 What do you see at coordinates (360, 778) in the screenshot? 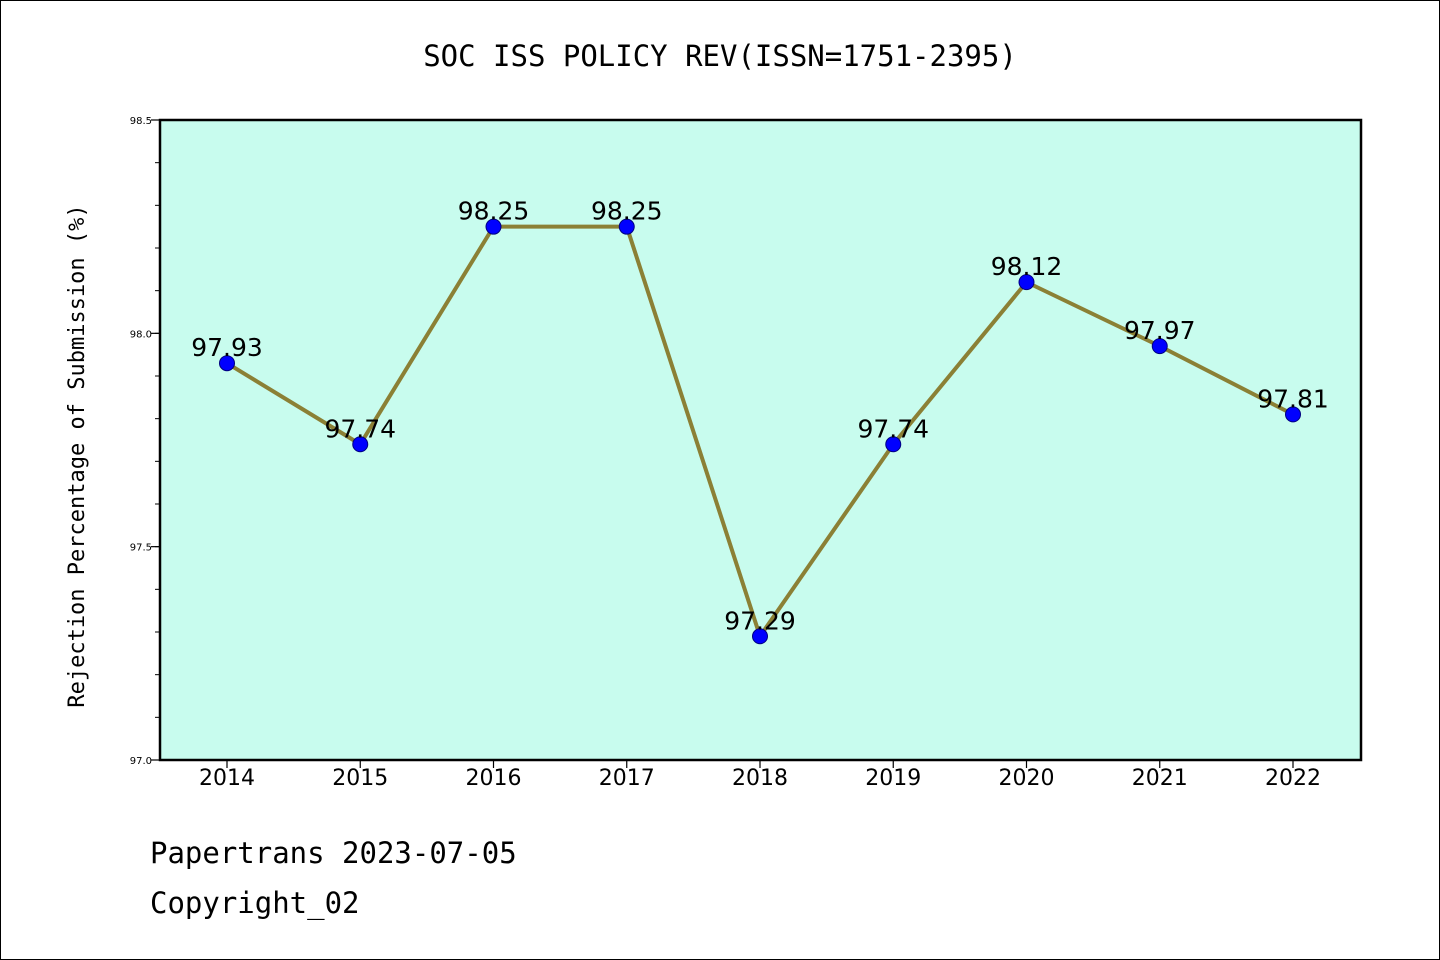
I see `x-tick-label: 2015` at bounding box center [360, 778].